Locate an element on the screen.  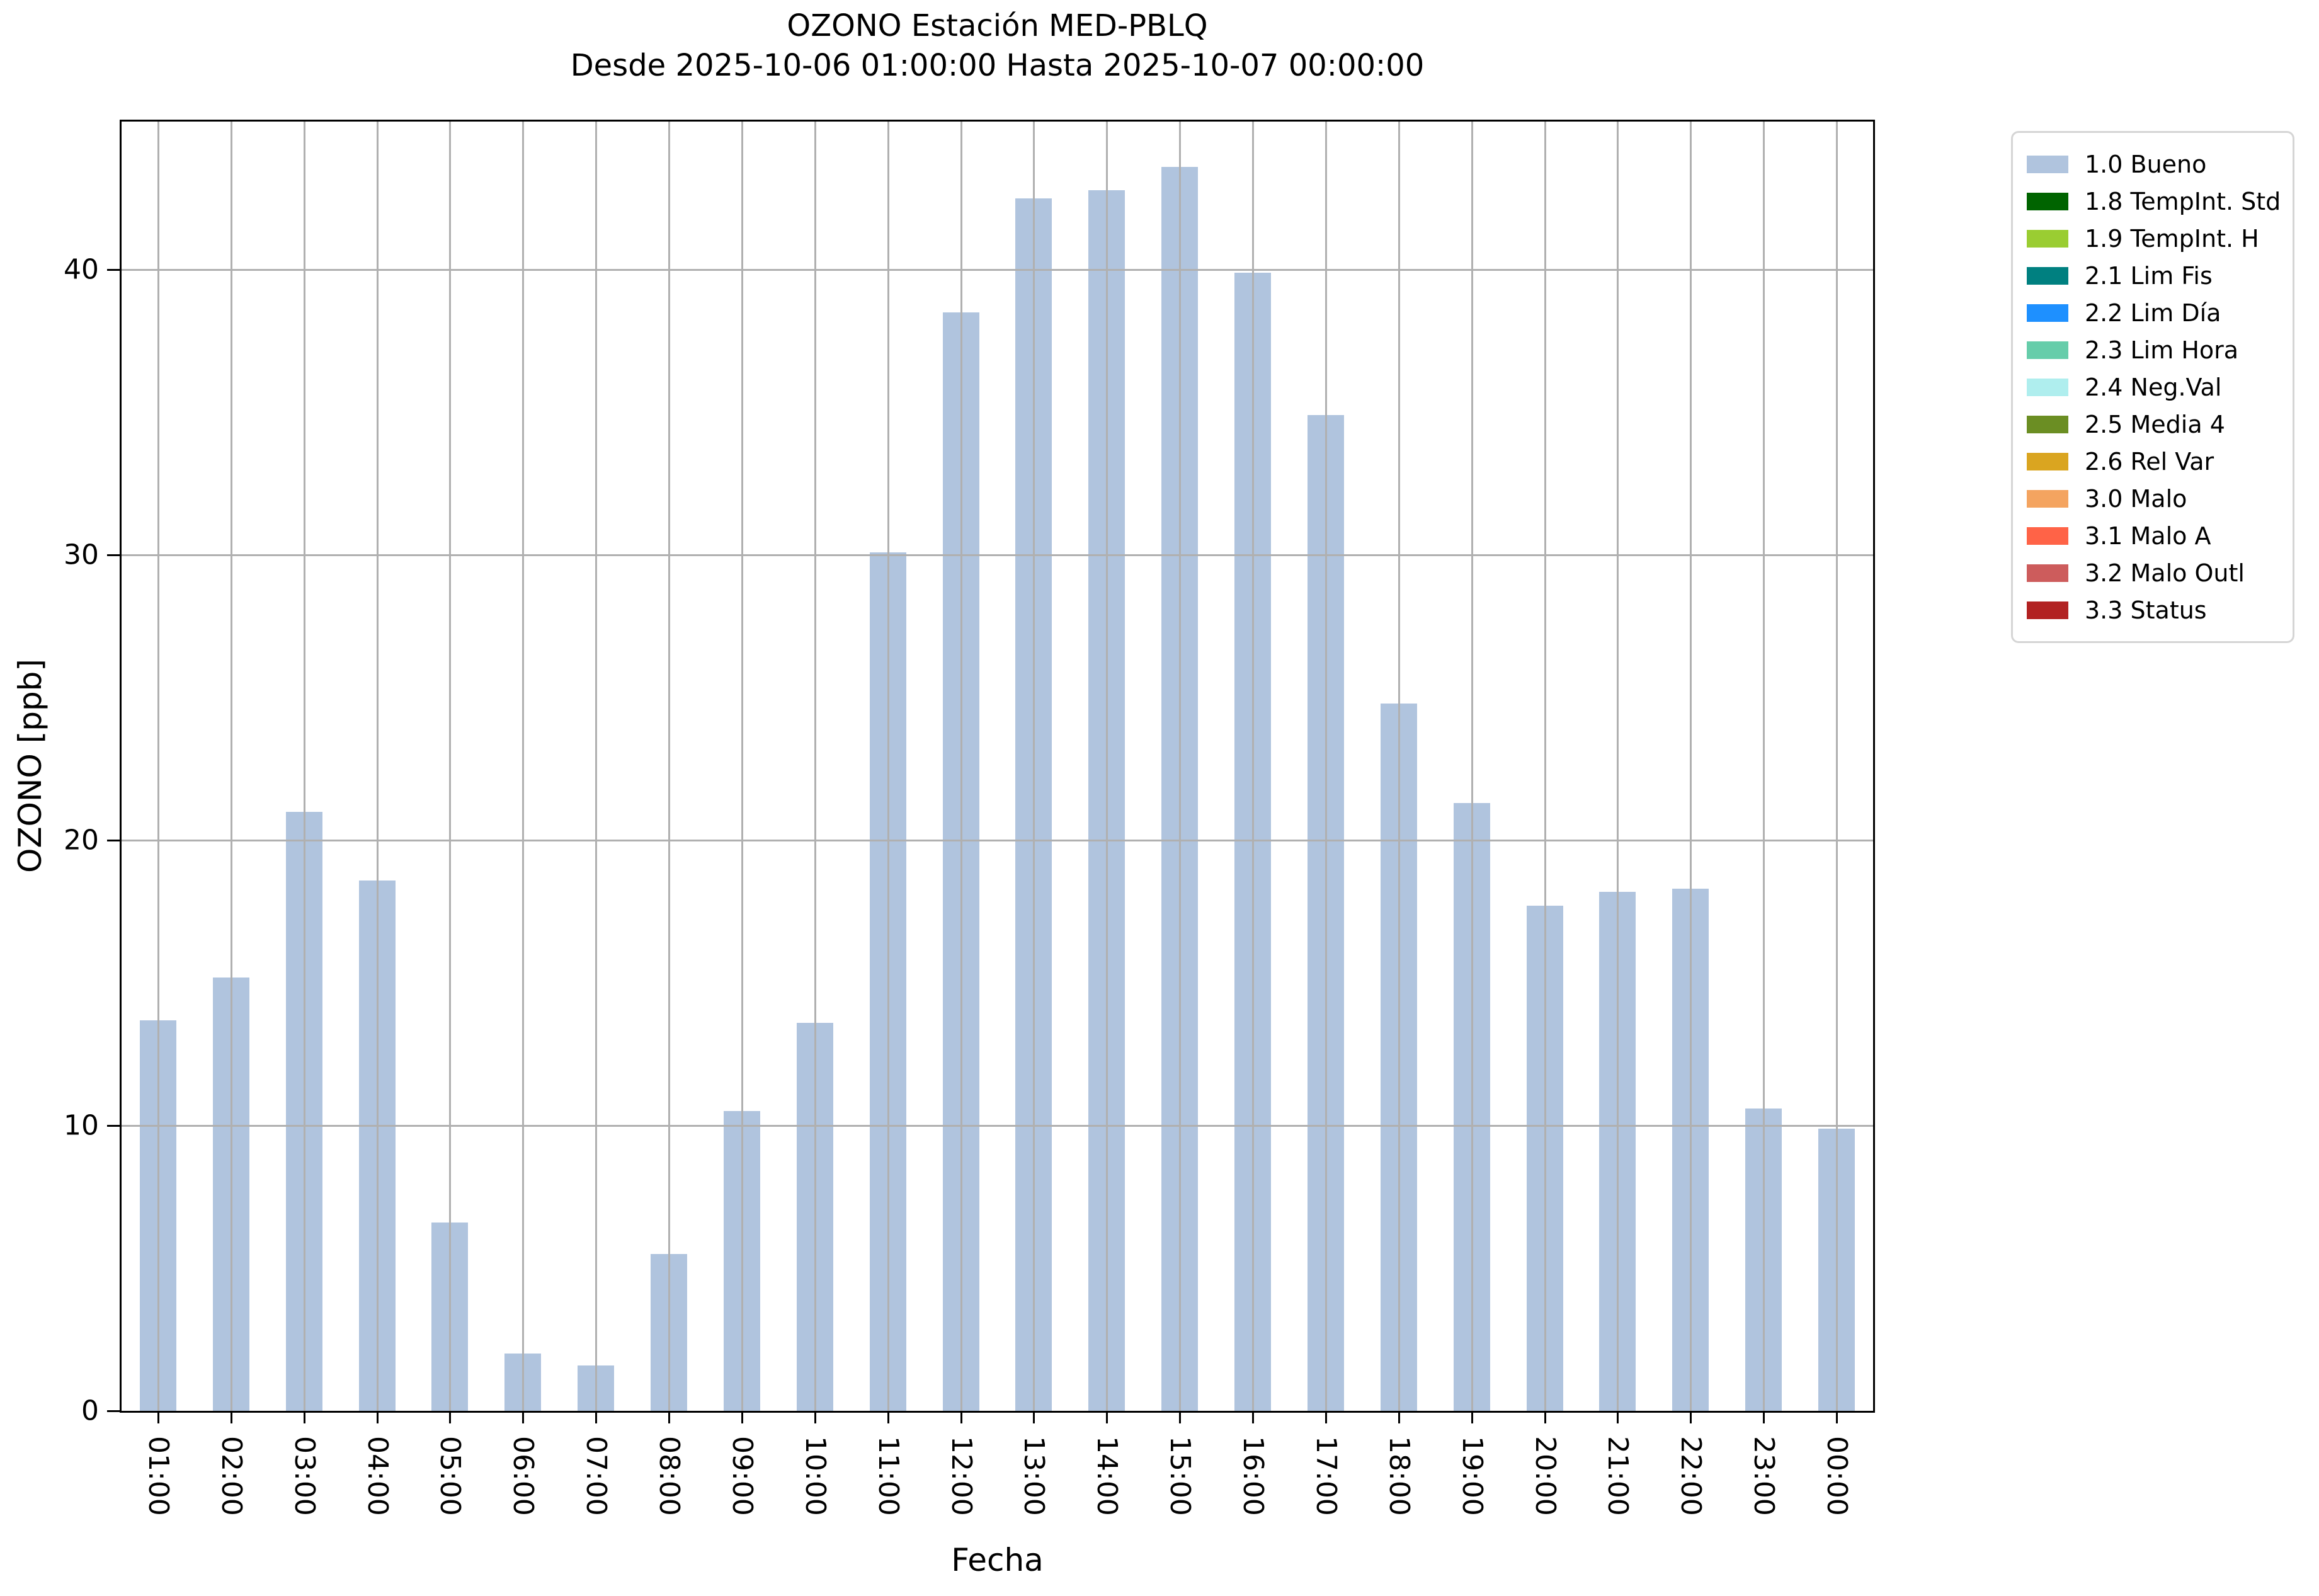
chart-title: OZONO Estación MED-PBLQ is located at coordinates (997, 25).